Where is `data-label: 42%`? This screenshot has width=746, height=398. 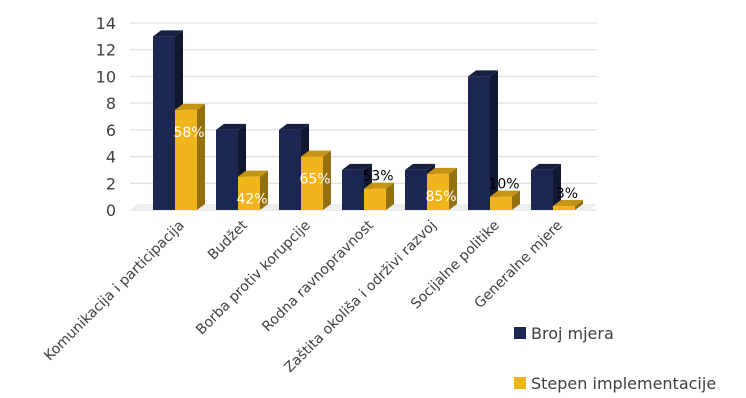
data-label: 42% is located at coordinates (251, 200).